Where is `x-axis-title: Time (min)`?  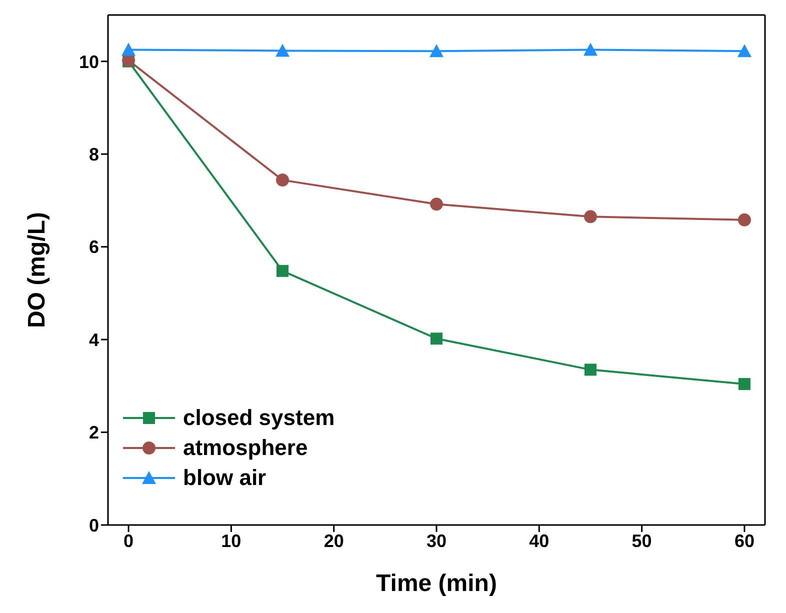
x-axis-title: Time (min) is located at coordinates (436, 583).